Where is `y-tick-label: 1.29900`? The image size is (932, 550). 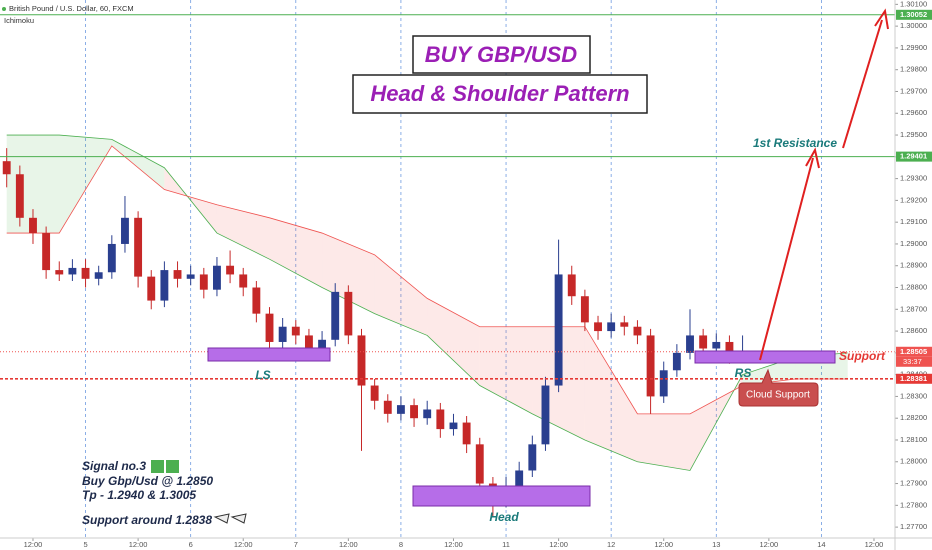 y-tick-label: 1.29900 is located at coordinates (913, 47).